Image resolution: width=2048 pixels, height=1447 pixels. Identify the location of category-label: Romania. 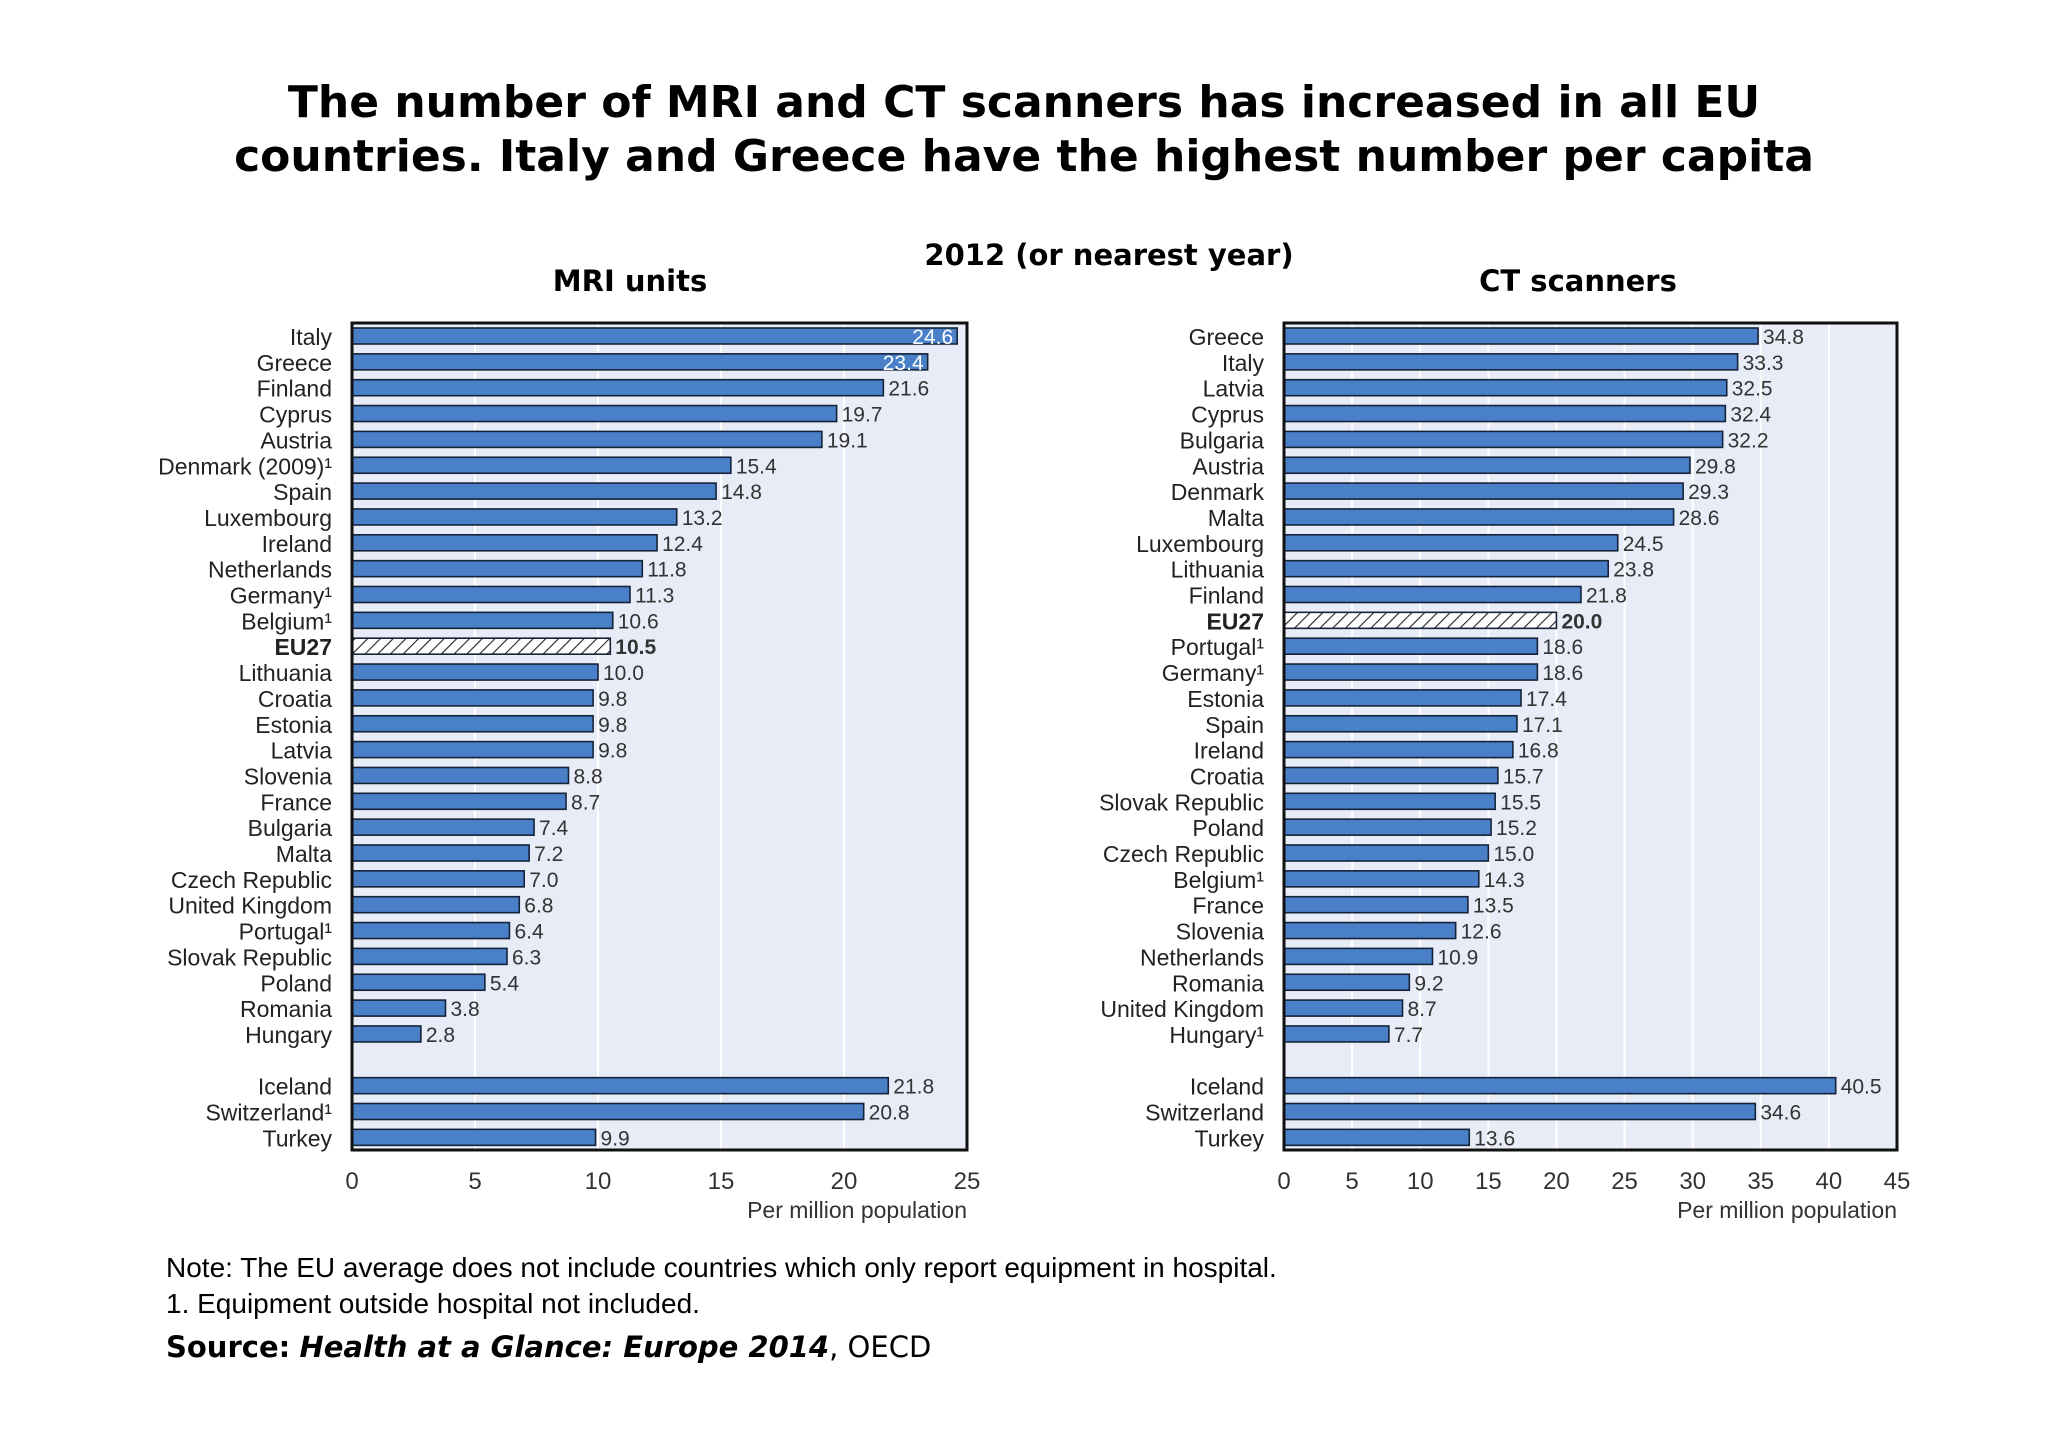
(1218, 983).